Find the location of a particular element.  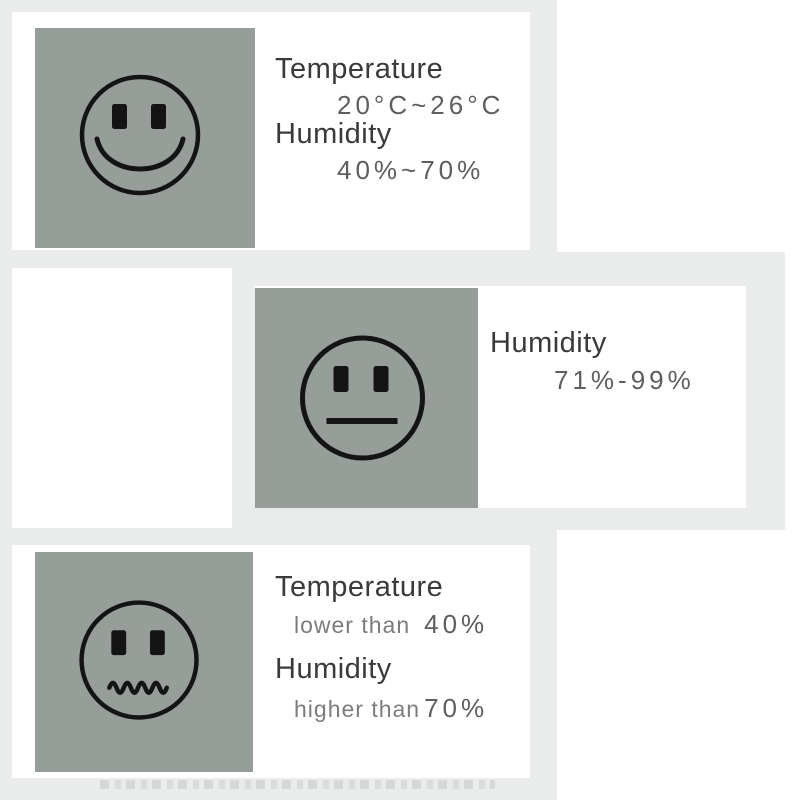

humidity-condition-value: 70% is located at coordinates (456, 708).